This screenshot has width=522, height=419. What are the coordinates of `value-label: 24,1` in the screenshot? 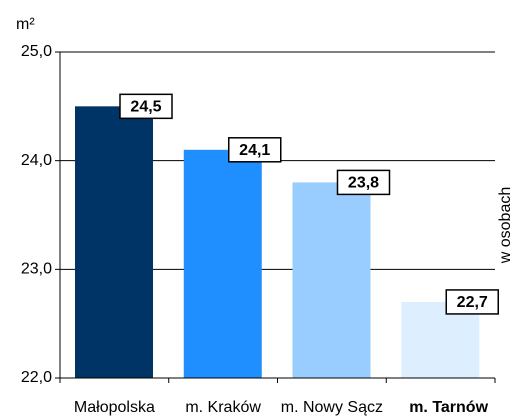 It's located at (254, 150).